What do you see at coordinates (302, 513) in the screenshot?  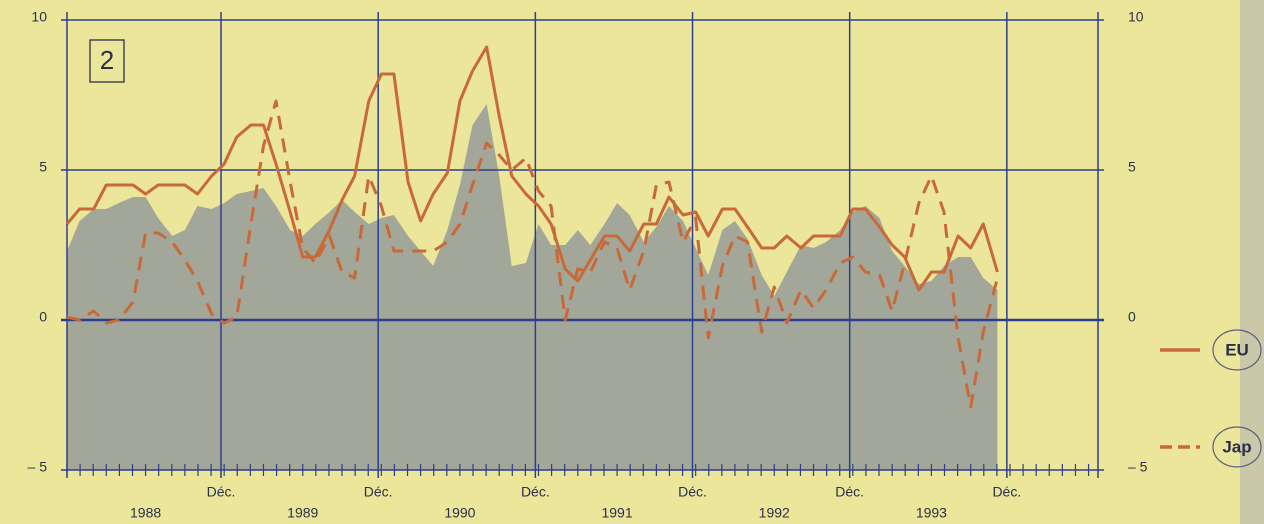 I see `year-label: 1989` at bounding box center [302, 513].